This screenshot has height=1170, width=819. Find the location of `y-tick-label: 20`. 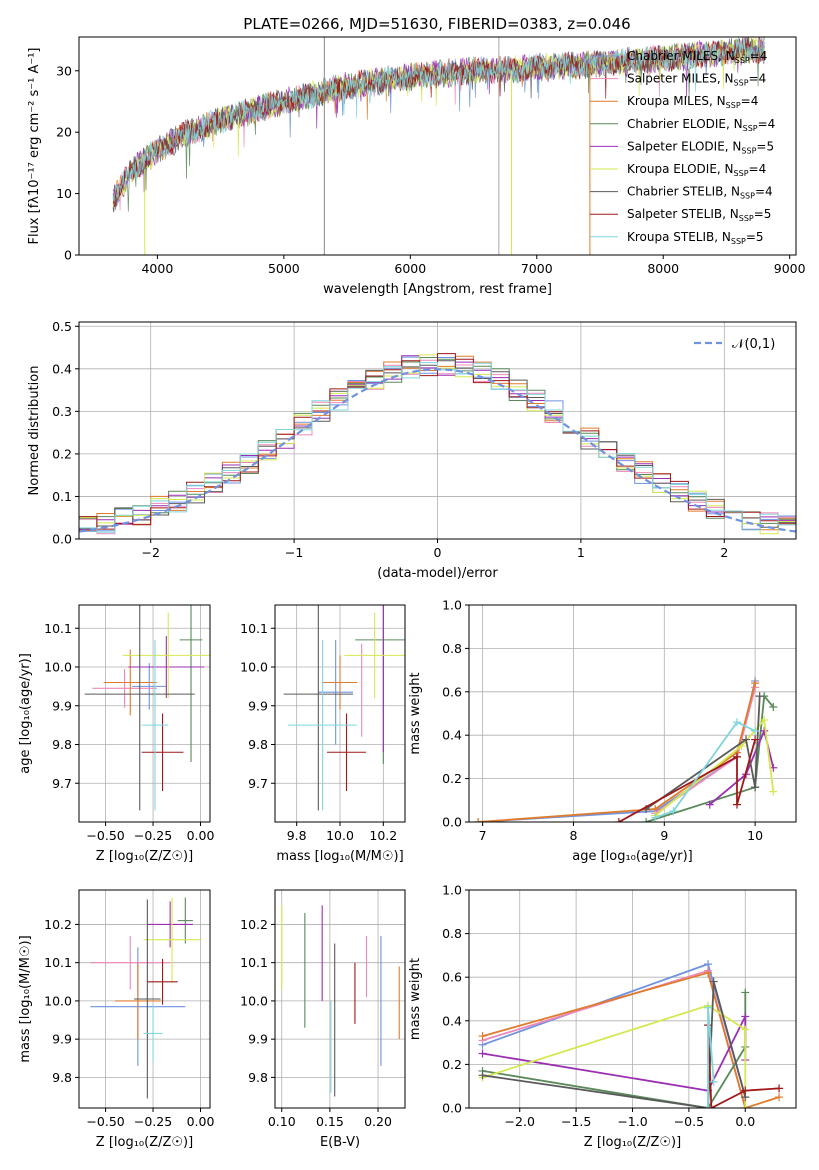

y-tick-label: 20 is located at coordinates (64, 132).